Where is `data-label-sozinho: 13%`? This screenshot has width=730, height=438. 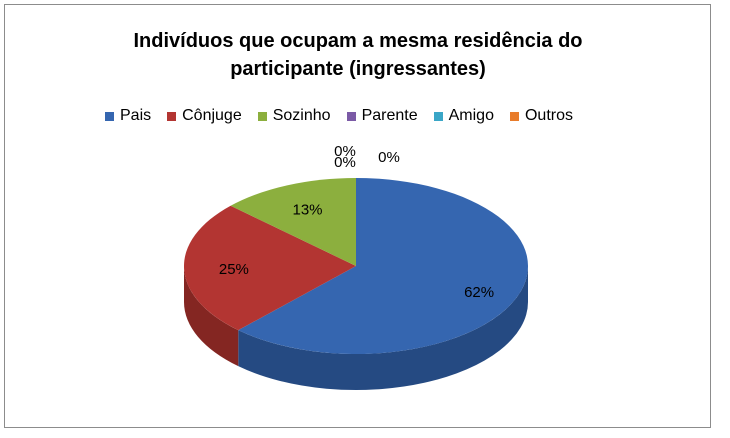
data-label-sozinho: 13% is located at coordinates (307, 210).